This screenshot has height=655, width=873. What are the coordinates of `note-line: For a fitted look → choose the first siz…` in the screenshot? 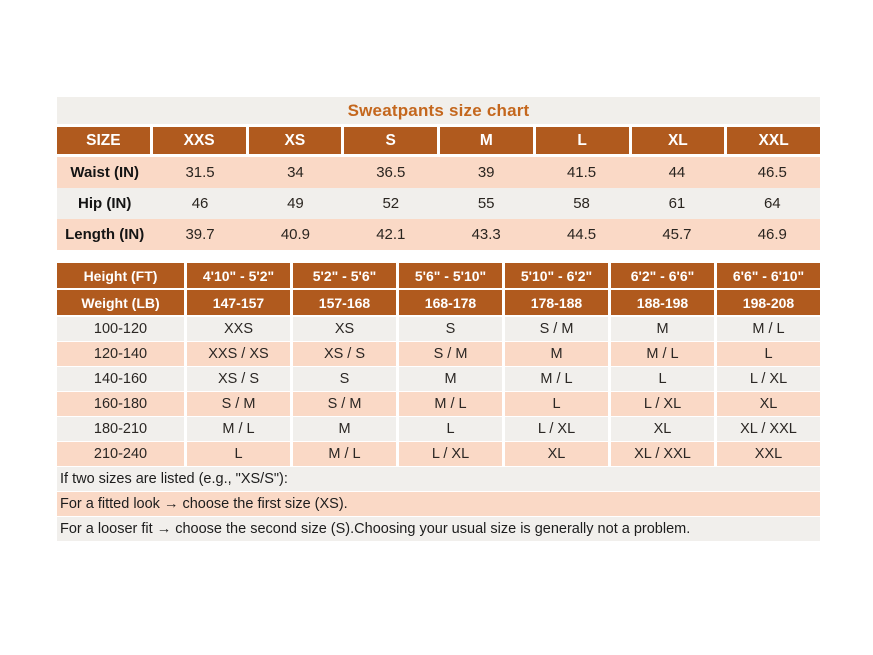 It's located at (438, 504).